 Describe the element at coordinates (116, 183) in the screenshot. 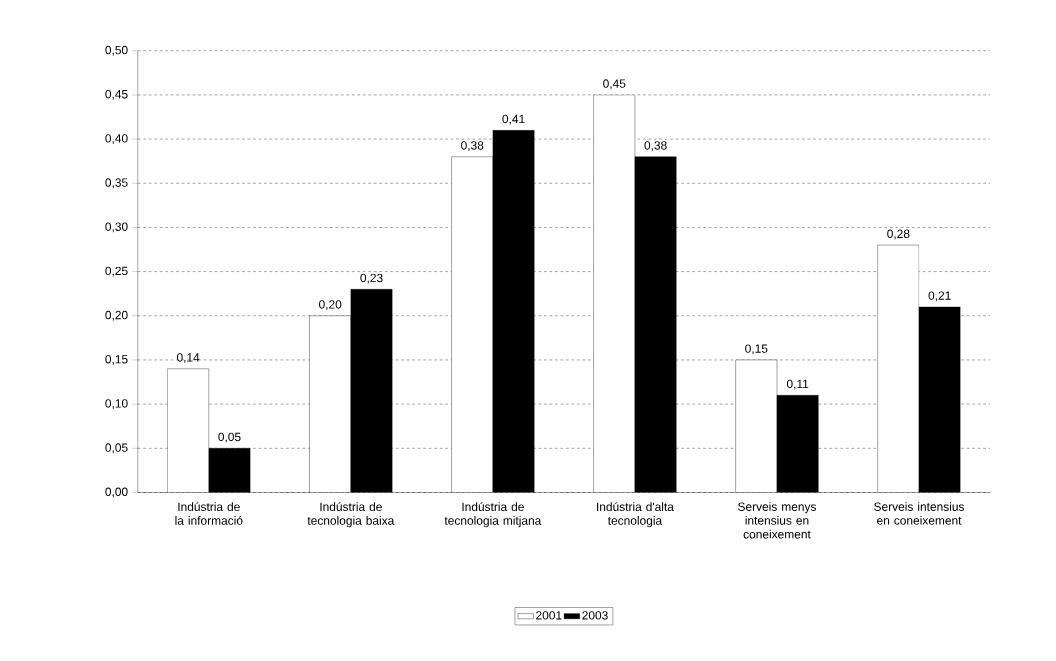

I see `y-tick-label: 0,35` at that location.